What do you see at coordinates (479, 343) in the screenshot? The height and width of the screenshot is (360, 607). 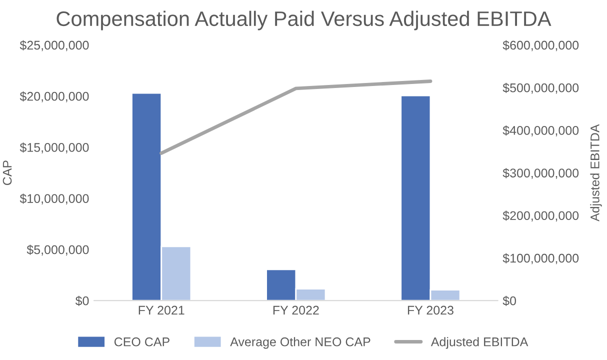 I see `legend-label: Adjusted EBITDA` at bounding box center [479, 343].